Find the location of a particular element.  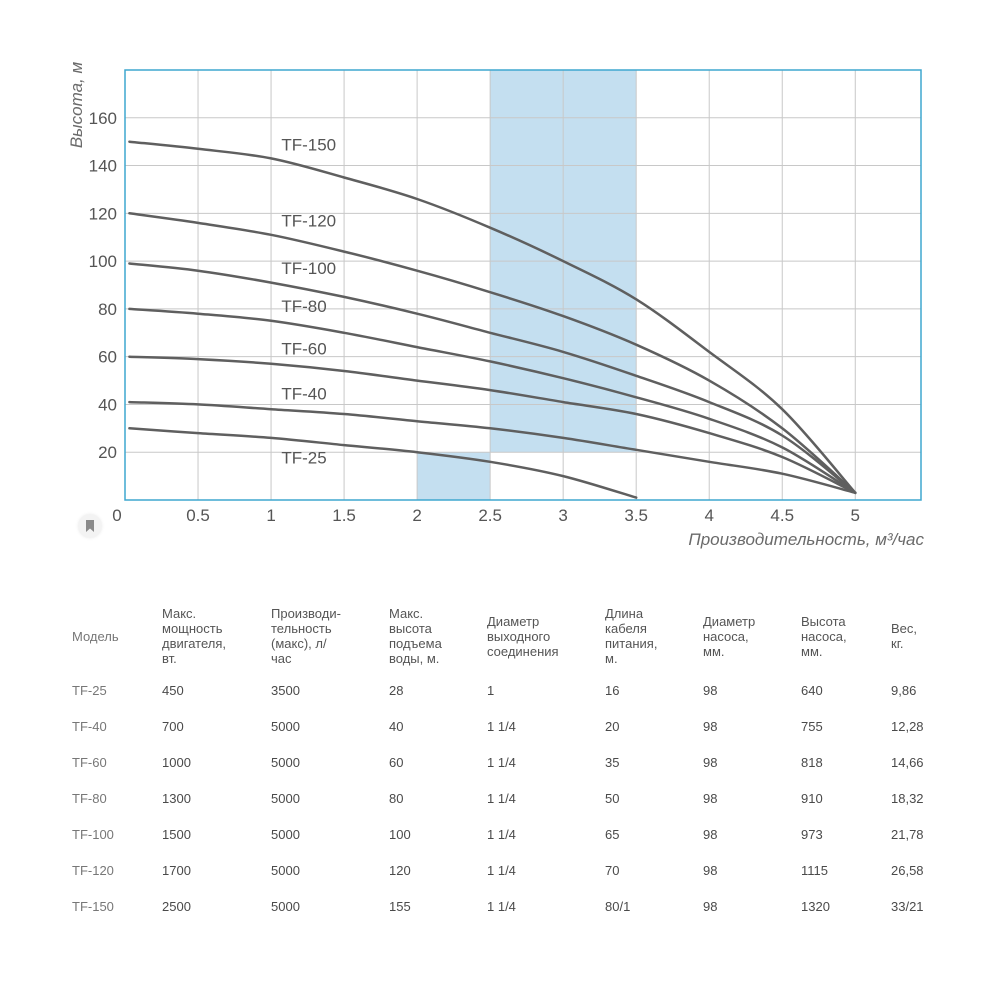

table-cell: 80/1 is located at coordinates (618, 906).